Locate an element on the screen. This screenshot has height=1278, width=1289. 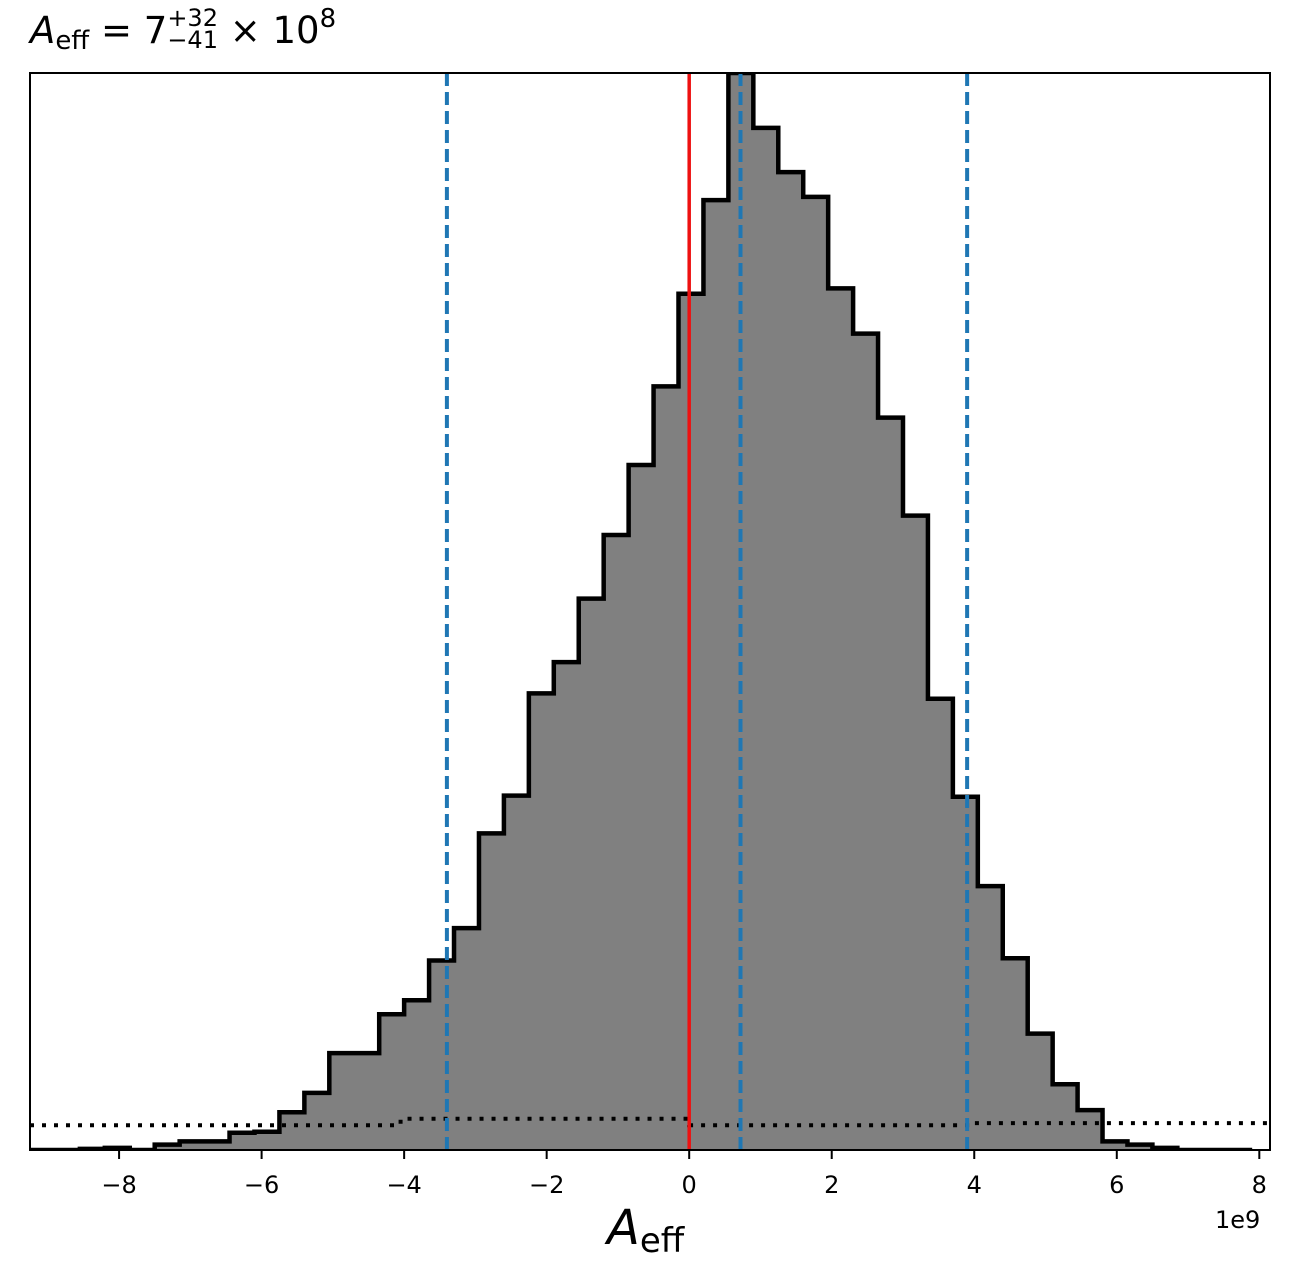
x-tick-label: −6 is located at coordinates (261, 1185).